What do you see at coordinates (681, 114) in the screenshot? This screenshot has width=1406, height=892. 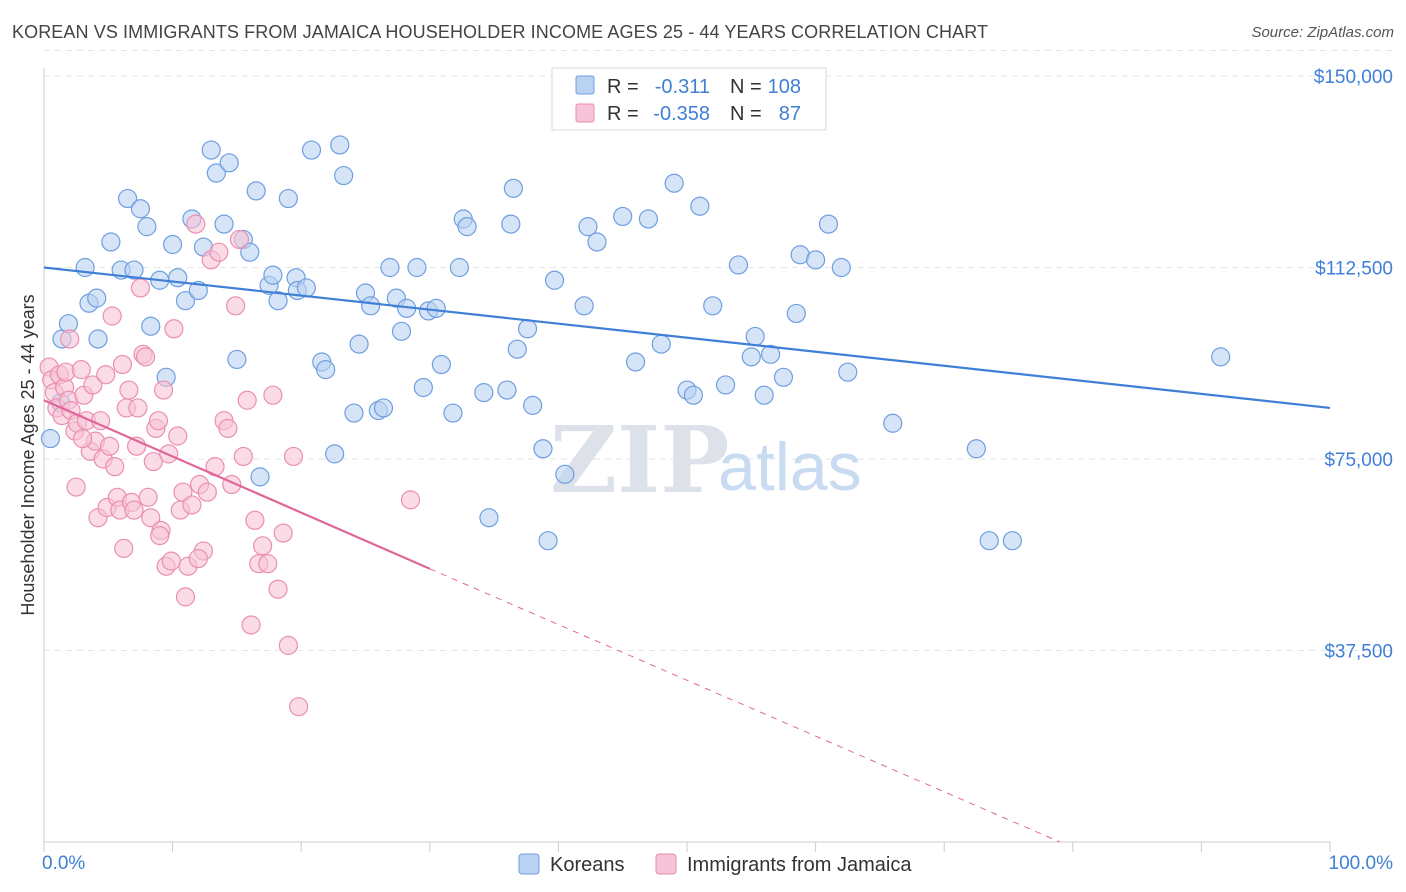 I see `stats-r-value: -0.358` at bounding box center [681, 114].